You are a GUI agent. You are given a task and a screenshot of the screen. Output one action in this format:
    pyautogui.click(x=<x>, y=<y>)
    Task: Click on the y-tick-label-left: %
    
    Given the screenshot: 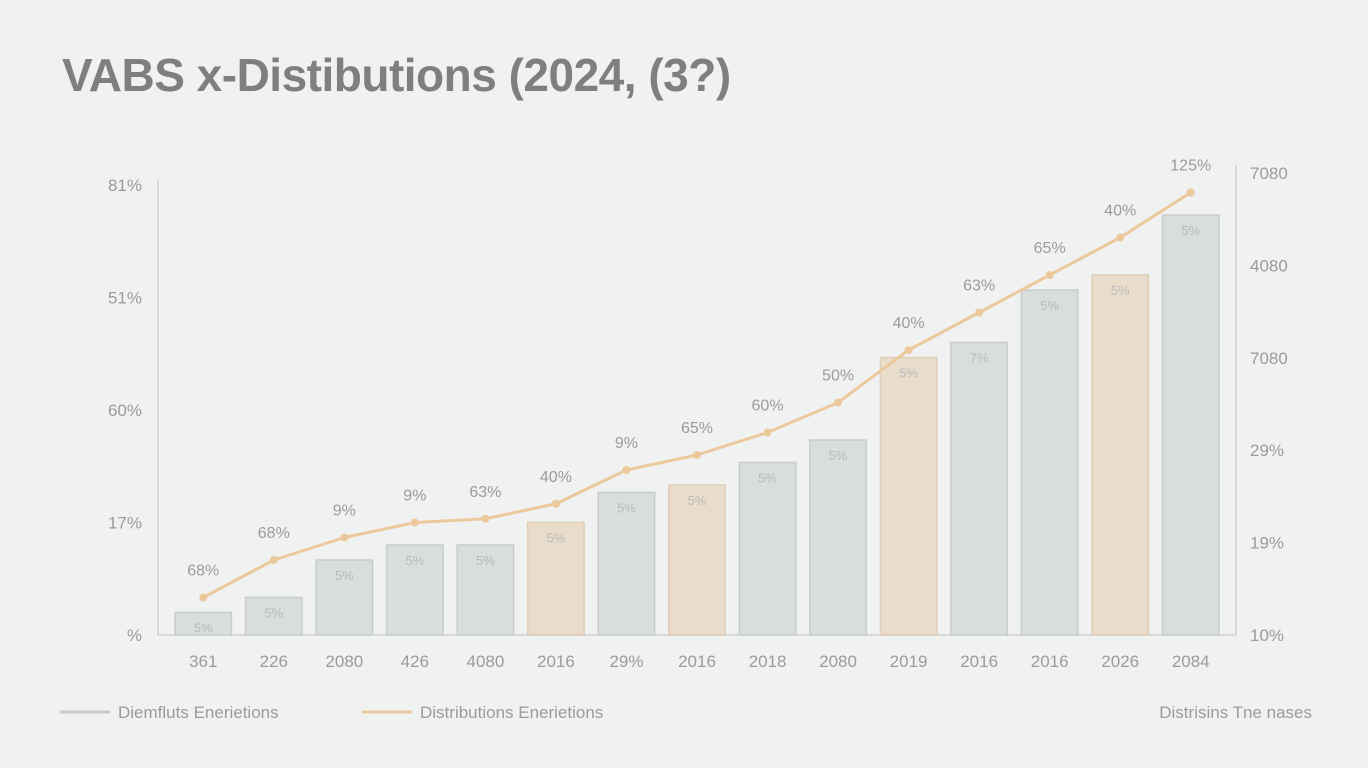 What is the action you would take?
    pyautogui.click(x=134, y=635)
    